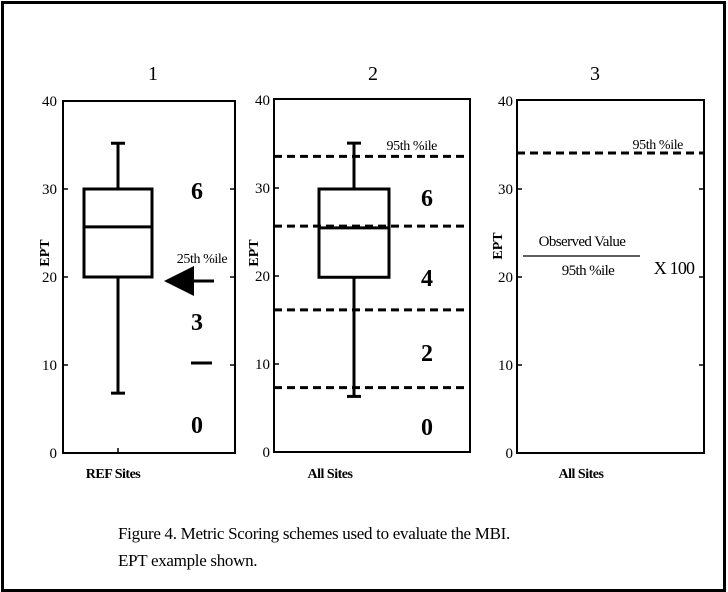  I want to click on panel-3-xlabel: All Sites, so click(582, 474).